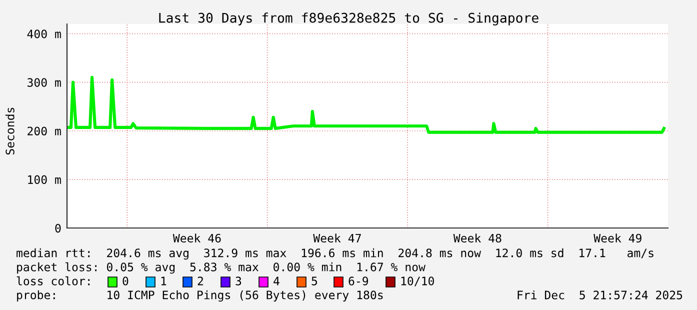 This screenshot has width=697, height=310. Describe the element at coordinates (315, 281) in the screenshot. I see `text: 5` at that location.